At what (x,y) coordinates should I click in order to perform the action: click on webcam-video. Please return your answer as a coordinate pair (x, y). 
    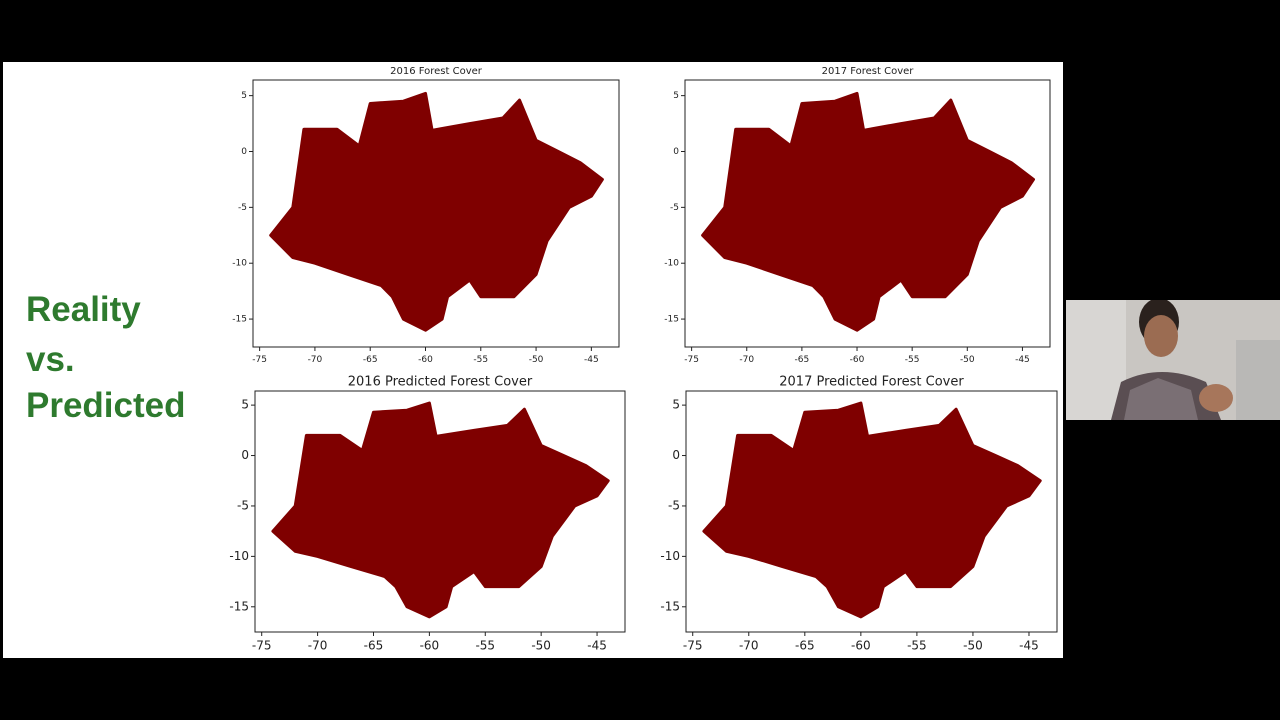
    Looking at the image, I should click on (1173, 360).